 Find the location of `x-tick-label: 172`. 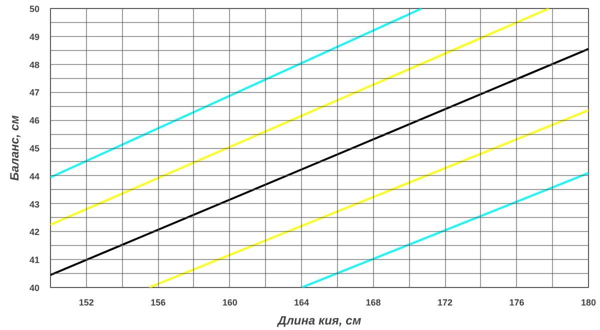

x-tick-label: 172 is located at coordinates (445, 303).